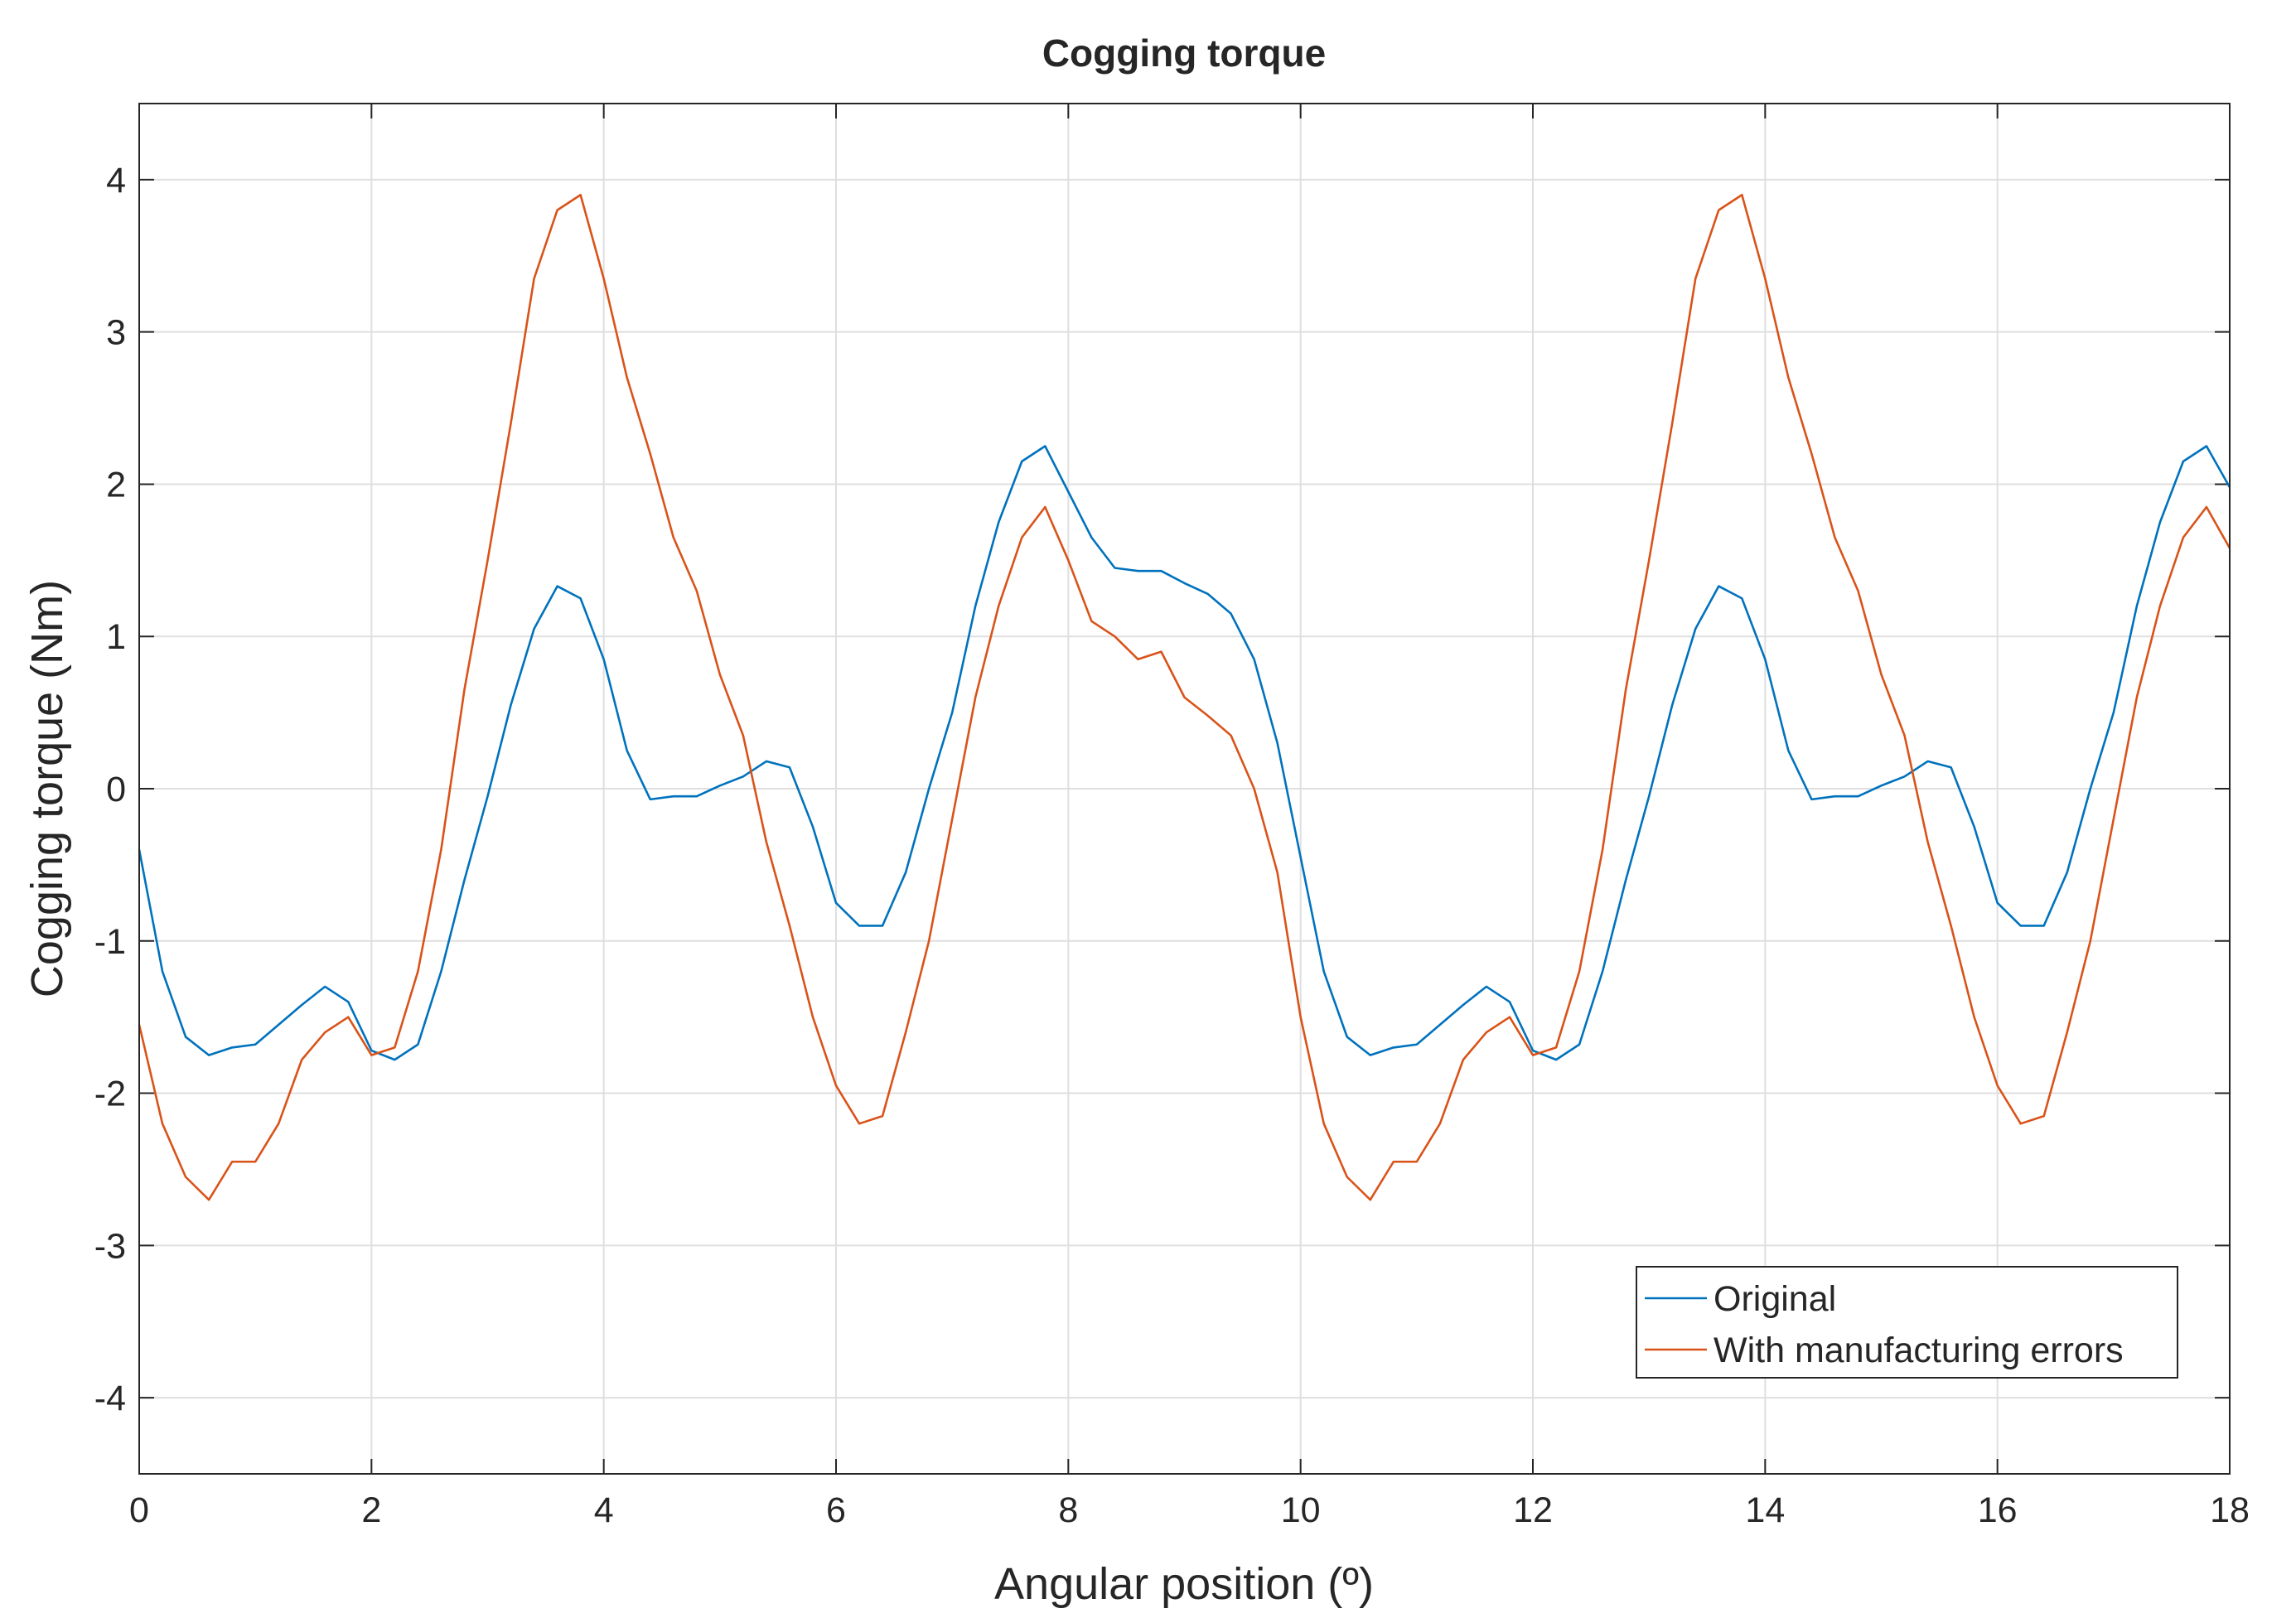  What do you see at coordinates (116, 789) in the screenshot?
I see `y-tick-label: 0` at bounding box center [116, 789].